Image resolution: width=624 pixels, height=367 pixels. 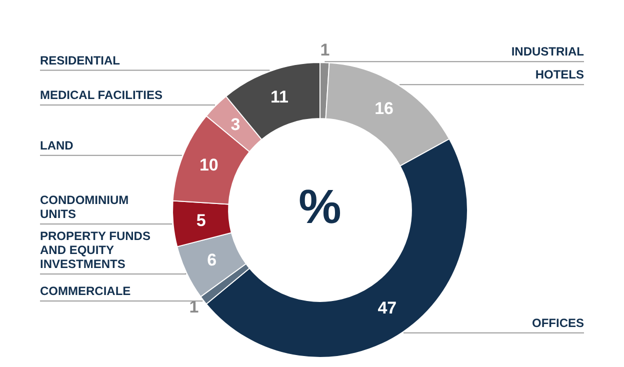 What do you see at coordinates (57, 145) in the screenshot?
I see `slice-label: LAND` at bounding box center [57, 145].